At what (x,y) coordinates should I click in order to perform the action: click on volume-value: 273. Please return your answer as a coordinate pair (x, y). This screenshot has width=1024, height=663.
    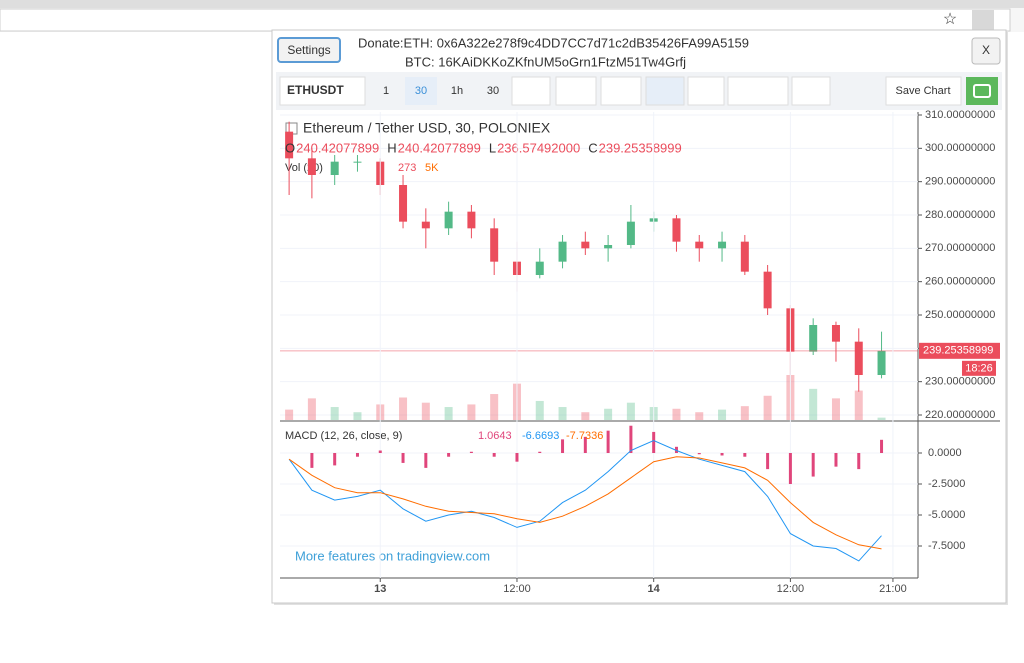
    Looking at the image, I should click on (407, 168).